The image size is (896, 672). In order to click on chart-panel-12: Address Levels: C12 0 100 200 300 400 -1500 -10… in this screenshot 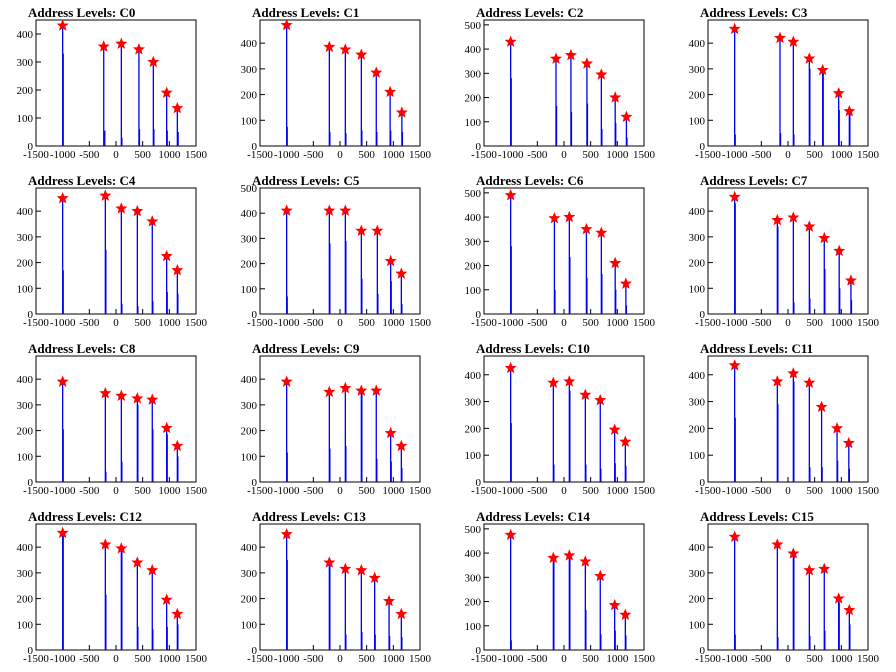, I will do `click(112, 587)`.